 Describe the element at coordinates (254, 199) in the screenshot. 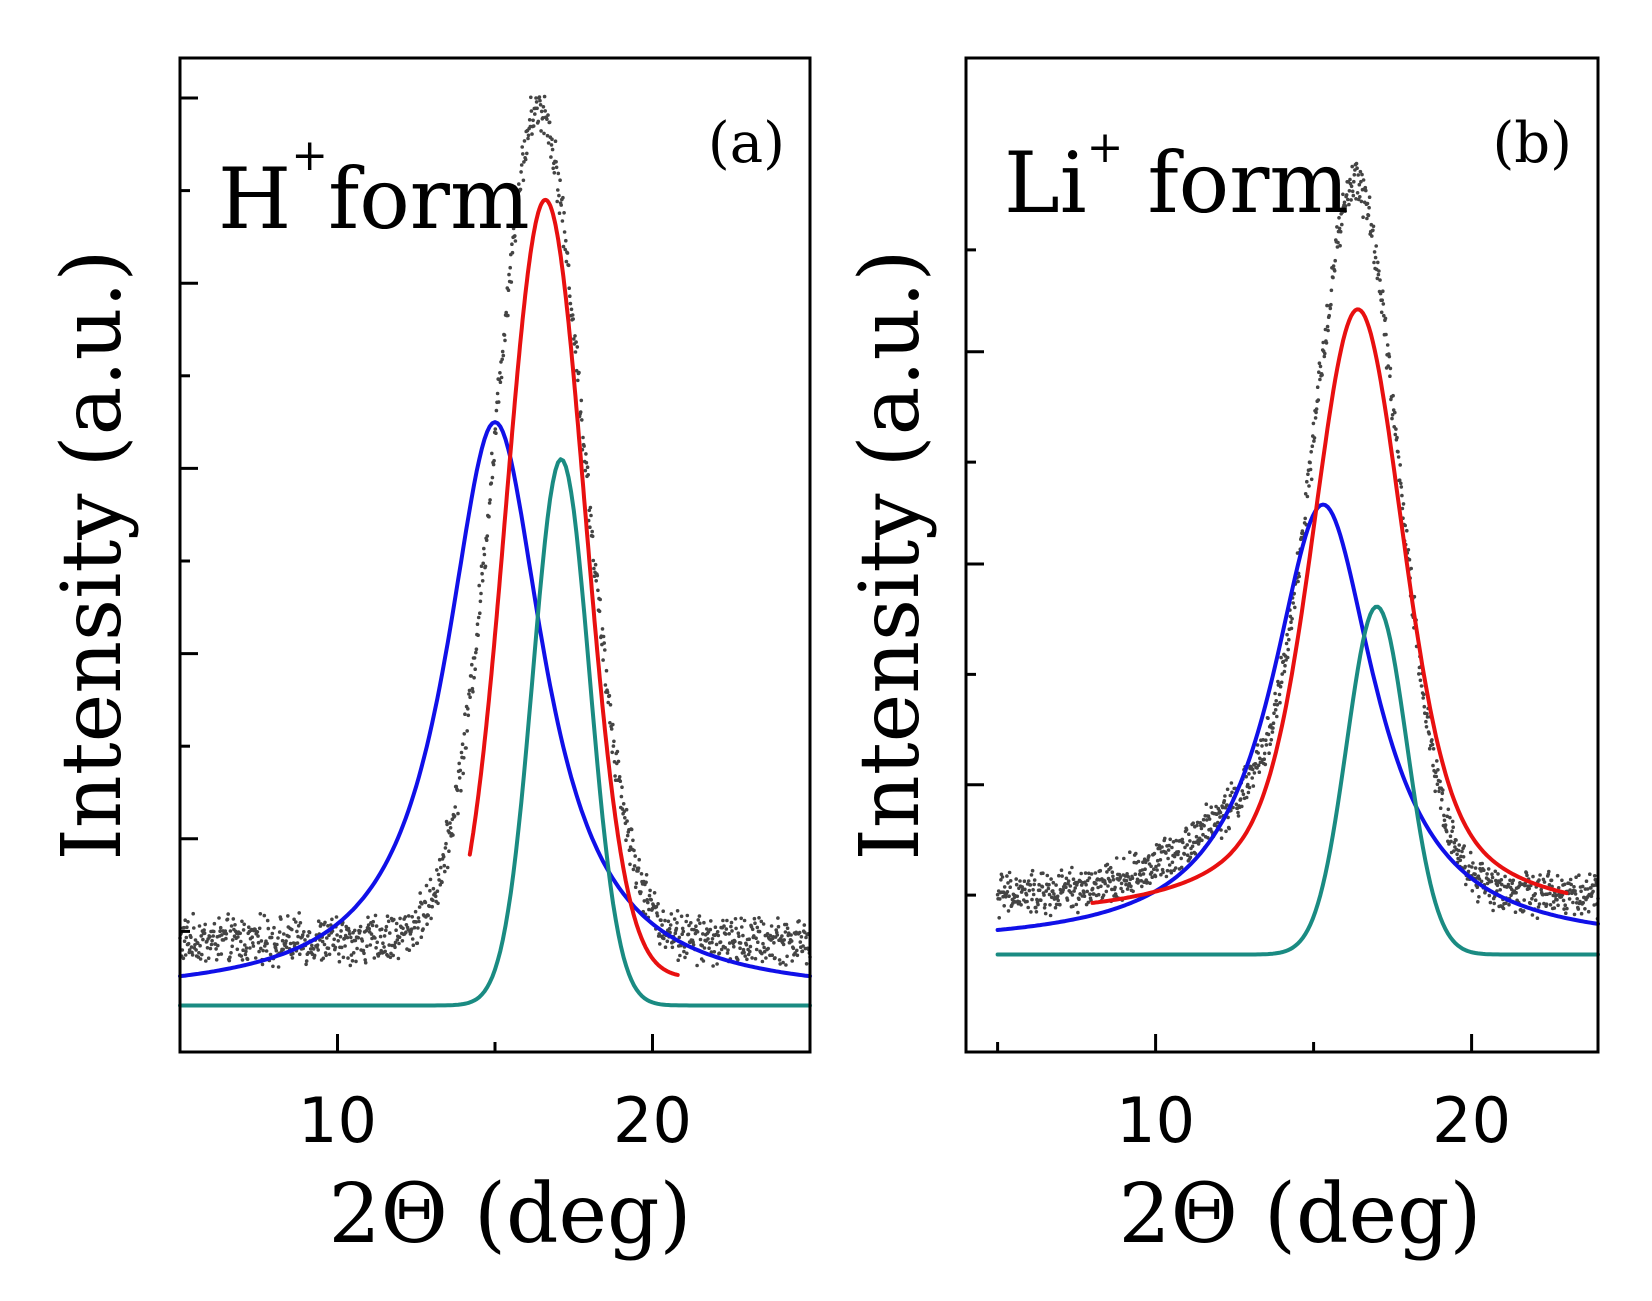

I see `panel-a-form-ion: H` at that location.